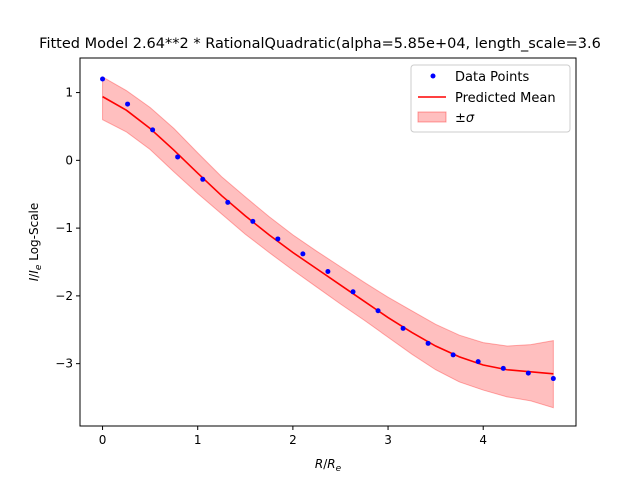  I want to click on legend-label-data-points: Data Points, so click(492, 77).